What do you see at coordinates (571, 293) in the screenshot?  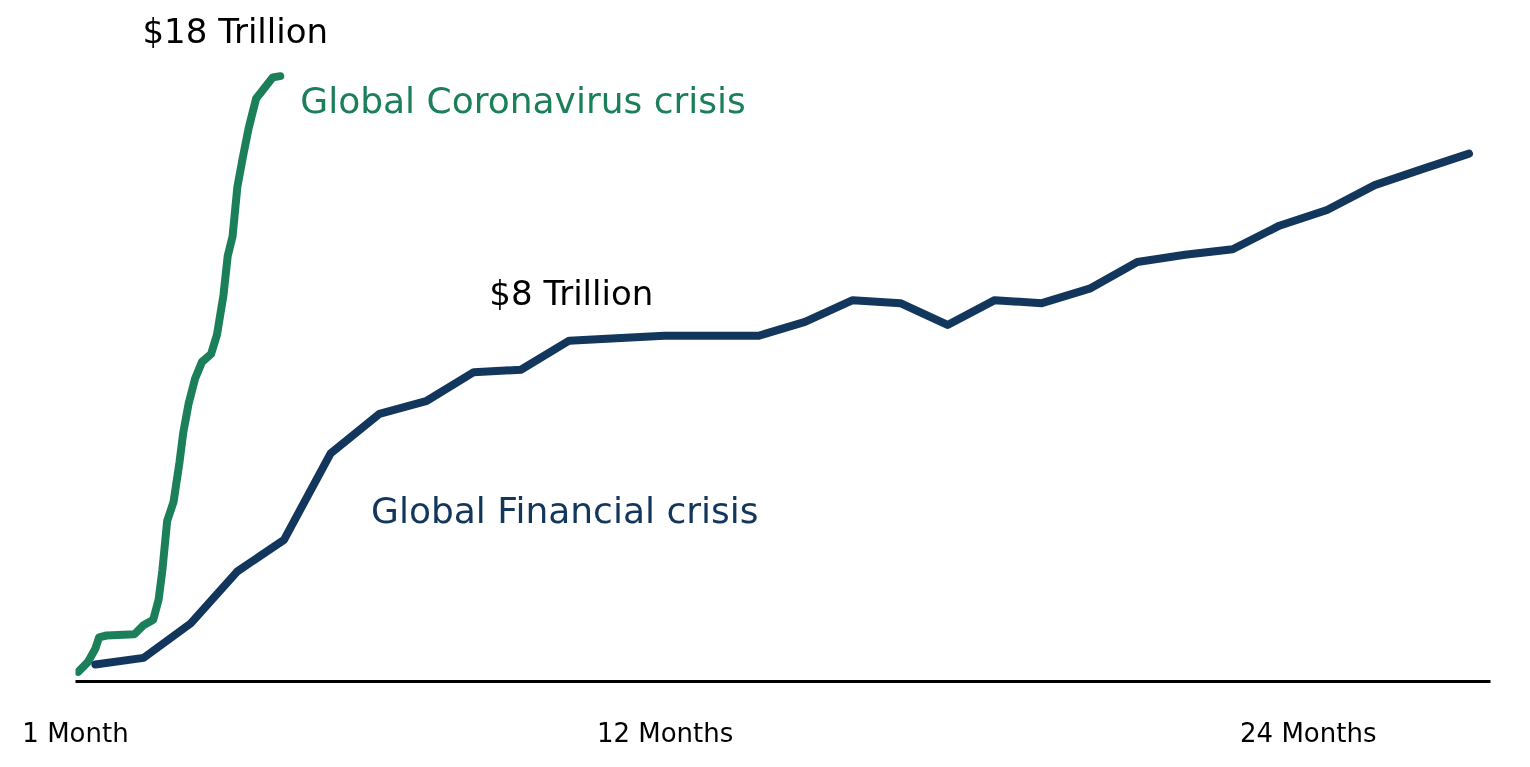 I see `annotation: $8 Trillion` at bounding box center [571, 293].